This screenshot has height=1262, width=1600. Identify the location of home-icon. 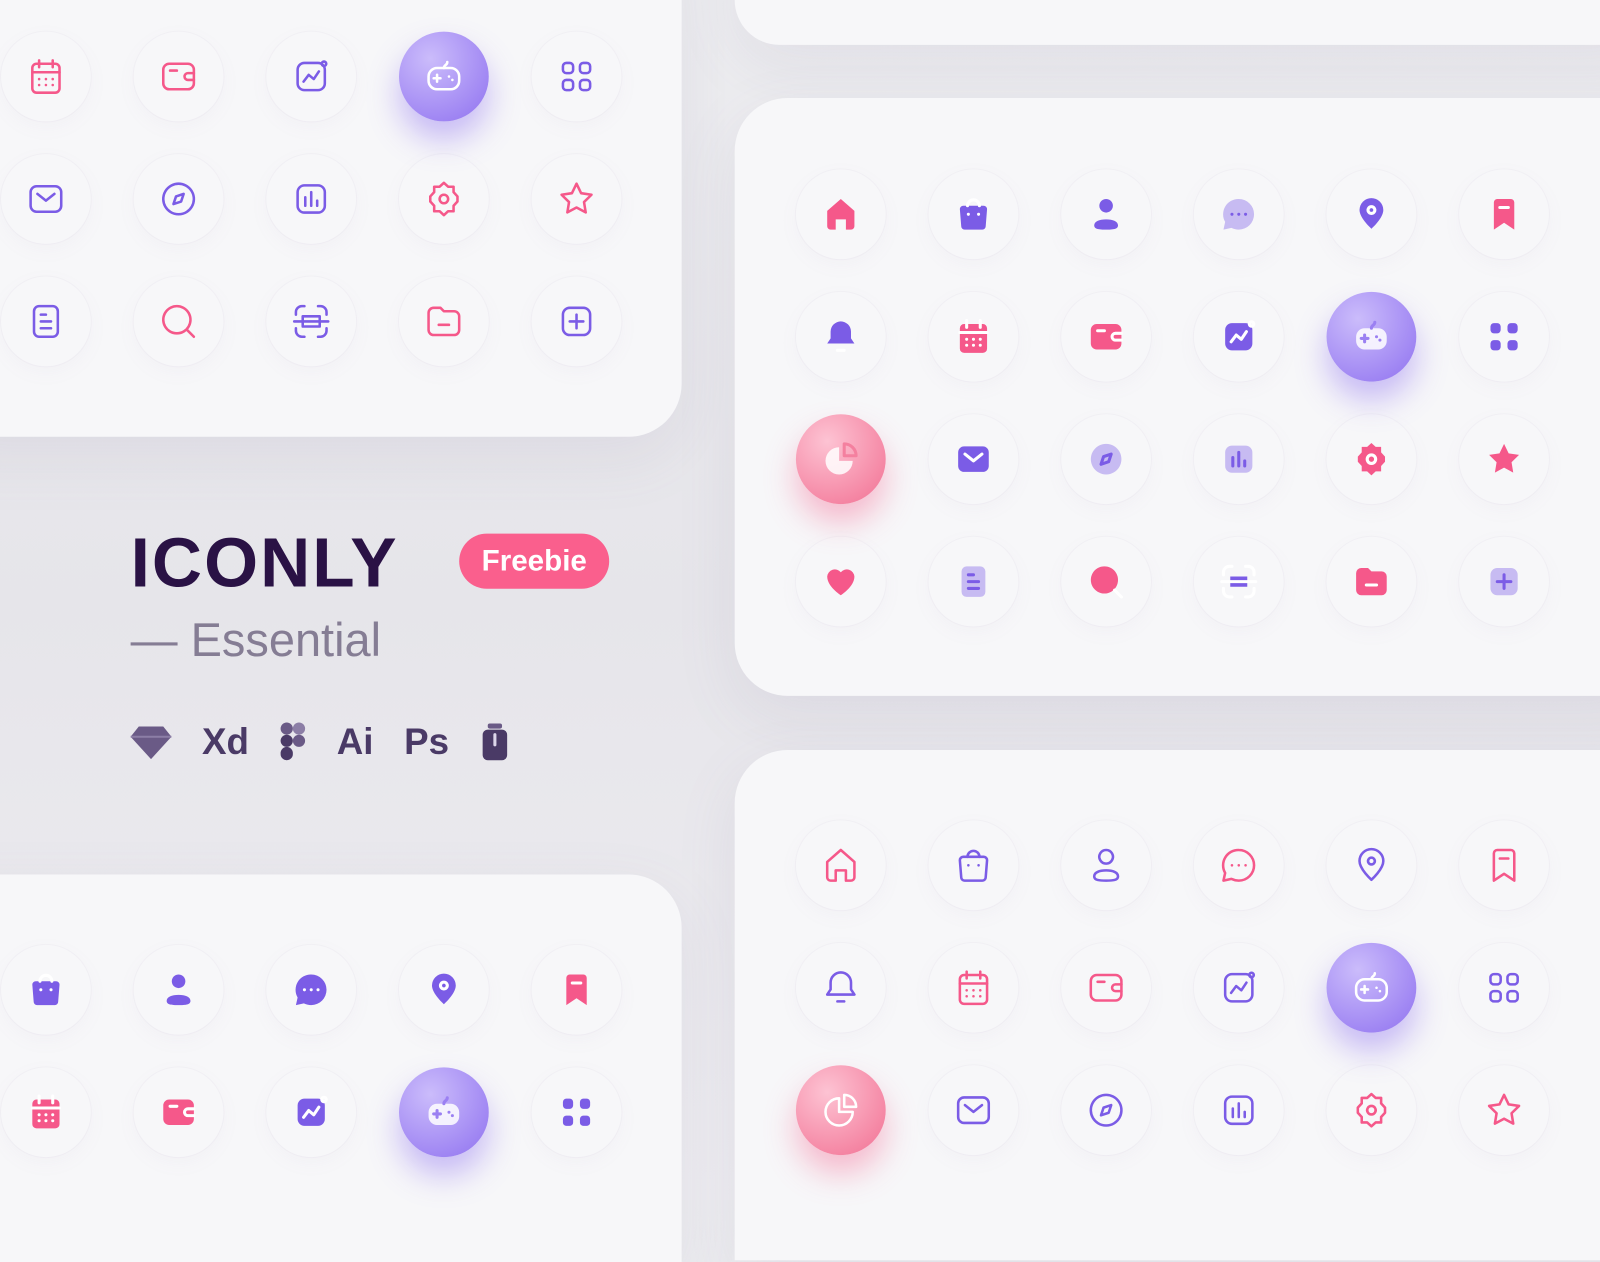
(840, 865).